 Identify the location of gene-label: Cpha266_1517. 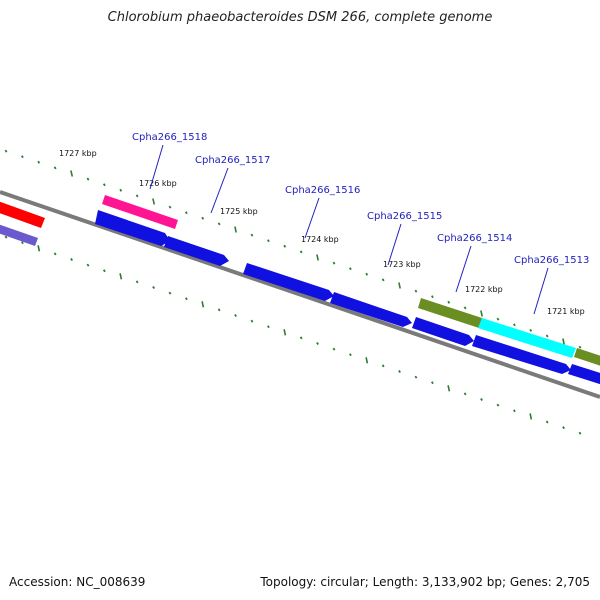
(232, 160).